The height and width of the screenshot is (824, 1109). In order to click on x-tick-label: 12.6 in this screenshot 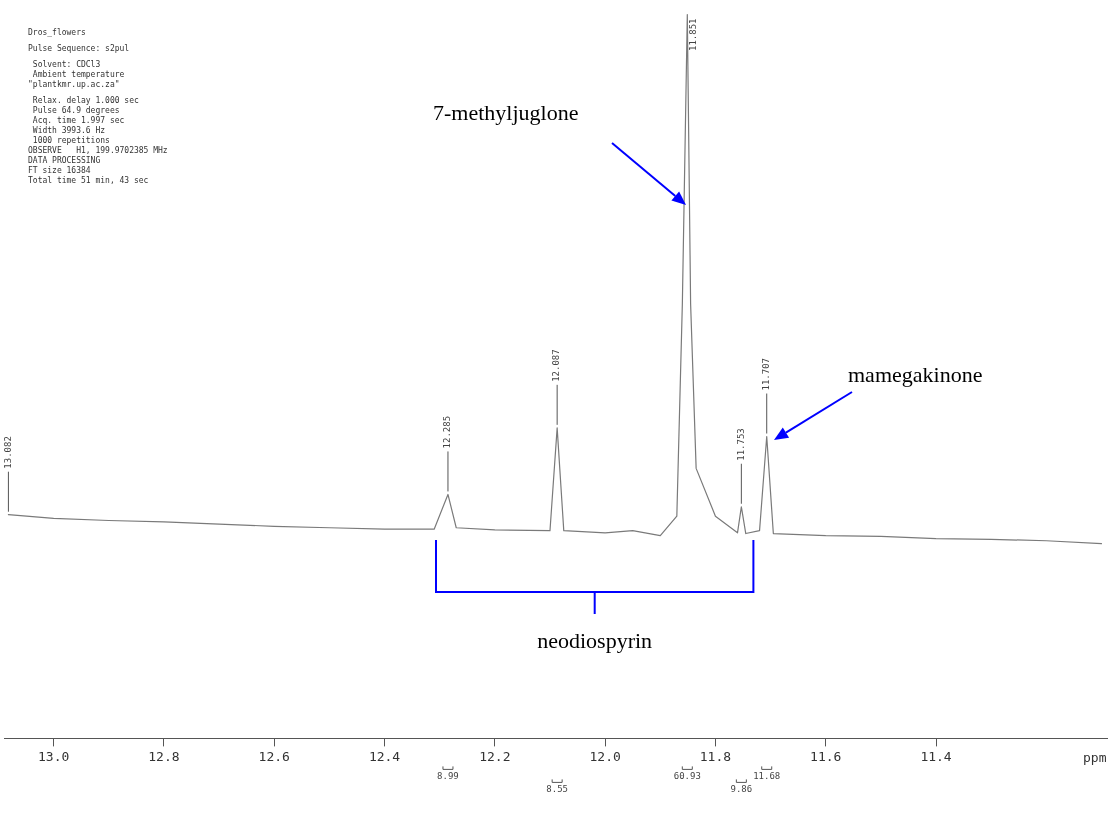, I will do `click(274, 756)`.